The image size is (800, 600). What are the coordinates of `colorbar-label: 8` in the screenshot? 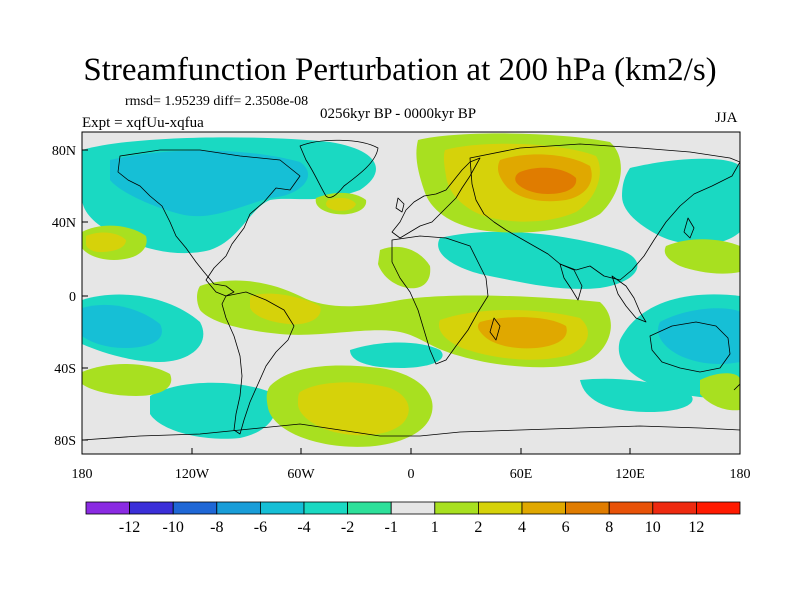 It's located at (609, 527).